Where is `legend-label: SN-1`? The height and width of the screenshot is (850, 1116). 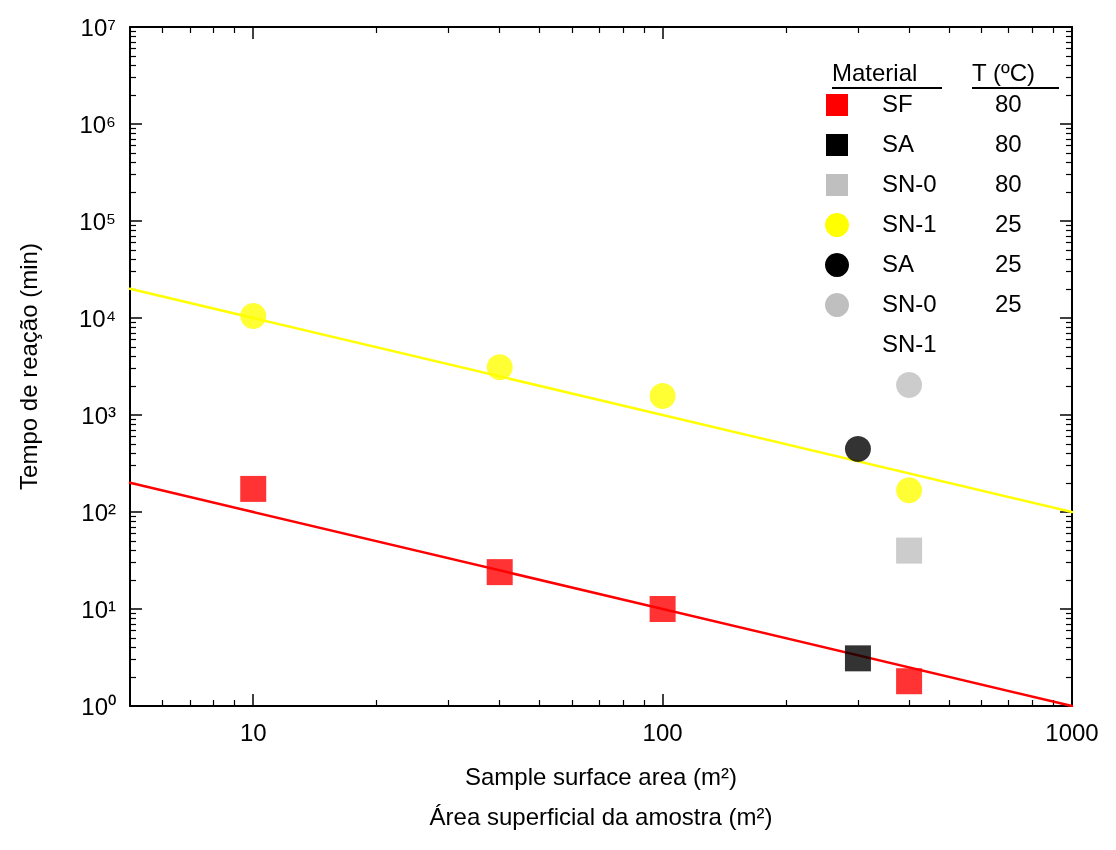
legend-label: SN-1 is located at coordinates (909, 223).